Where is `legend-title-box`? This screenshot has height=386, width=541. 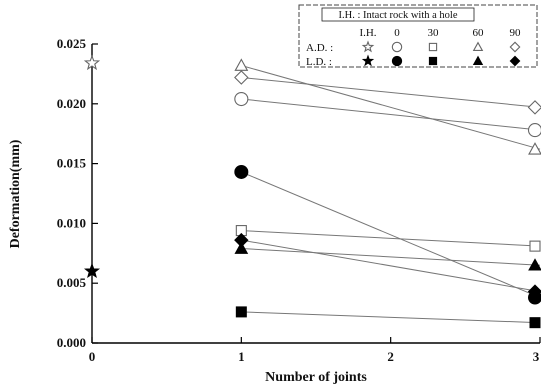 legend-title-box is located at coordinates (398, 14).